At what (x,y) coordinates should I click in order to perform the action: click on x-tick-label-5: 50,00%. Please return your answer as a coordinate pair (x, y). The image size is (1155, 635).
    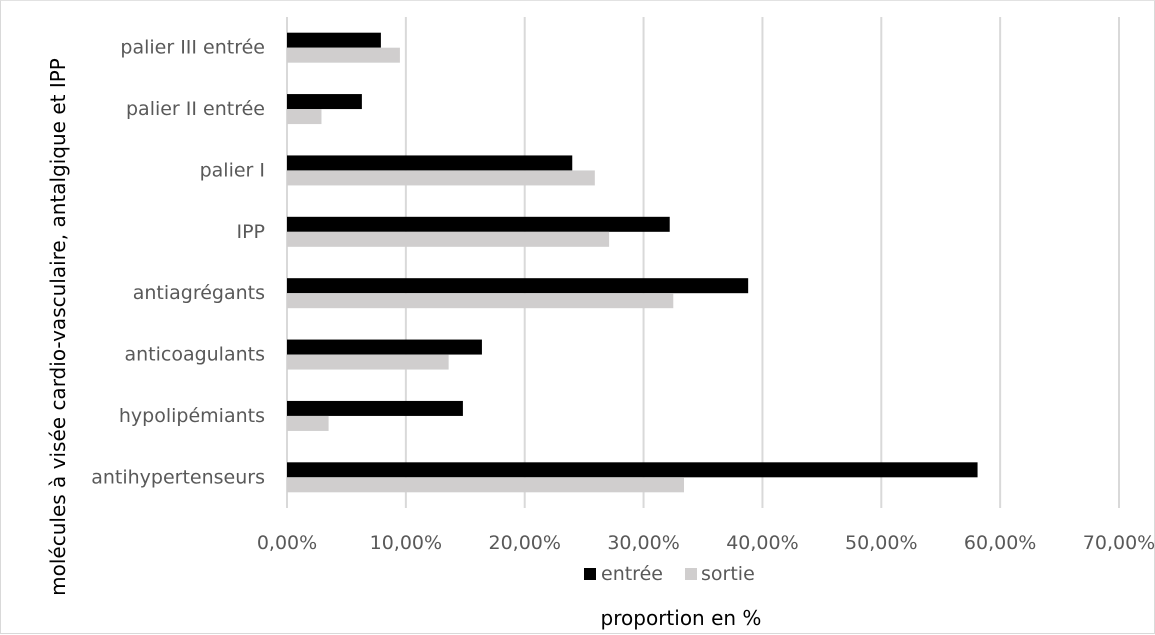
    Looking at the image, I should click on (881, 543).